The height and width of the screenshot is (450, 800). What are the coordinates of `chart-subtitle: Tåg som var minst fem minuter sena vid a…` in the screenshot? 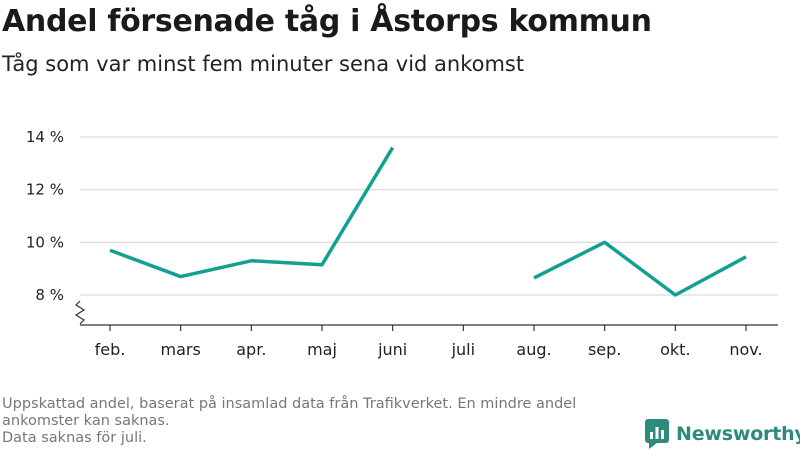 It's located at (263, 64).